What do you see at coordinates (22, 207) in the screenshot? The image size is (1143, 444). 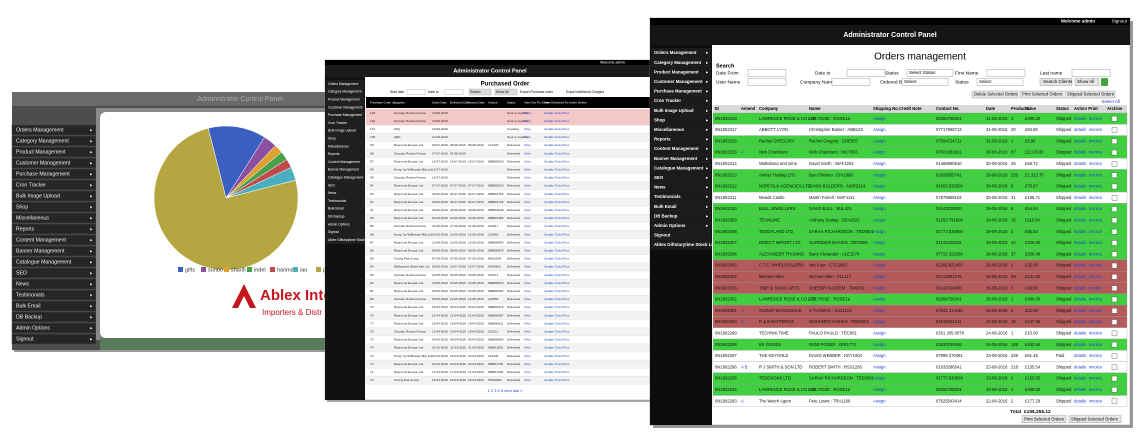 I see `back-menu-item: Shop` at bounding box center [22, 207].